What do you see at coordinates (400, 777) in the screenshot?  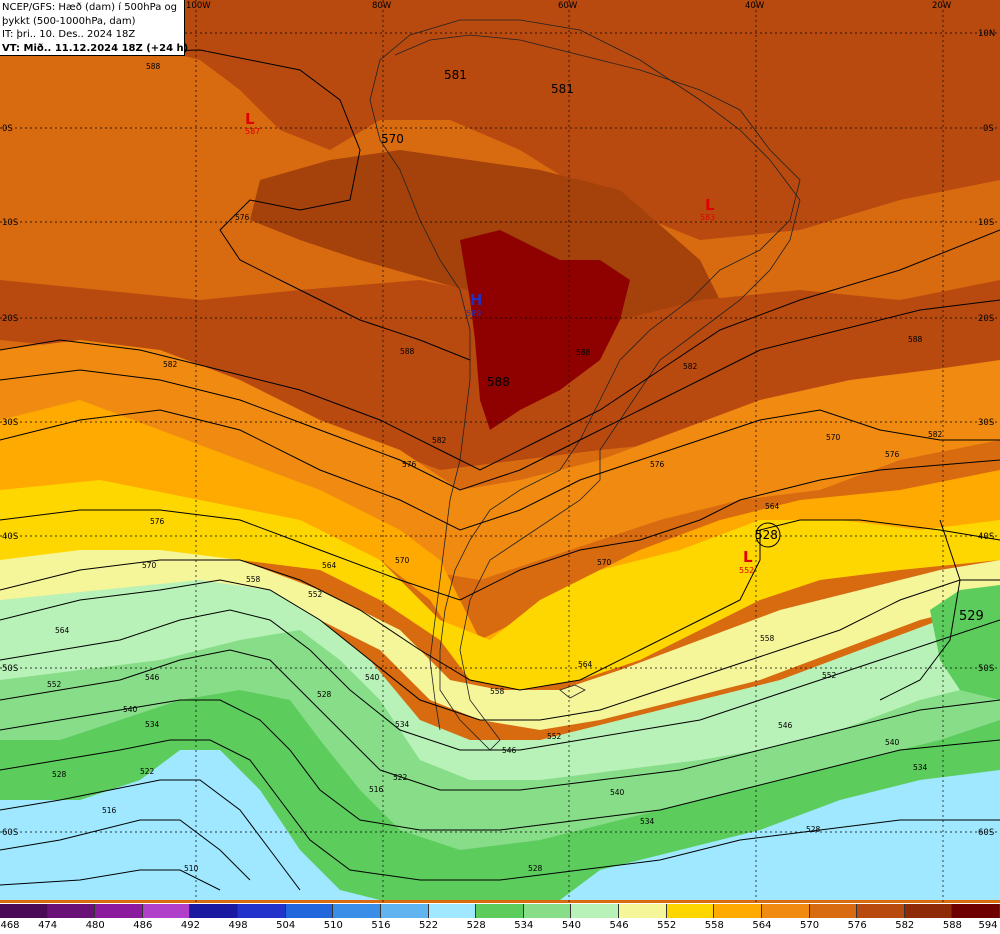 I see `contour-label: 522` at bounding box center [400, 777].